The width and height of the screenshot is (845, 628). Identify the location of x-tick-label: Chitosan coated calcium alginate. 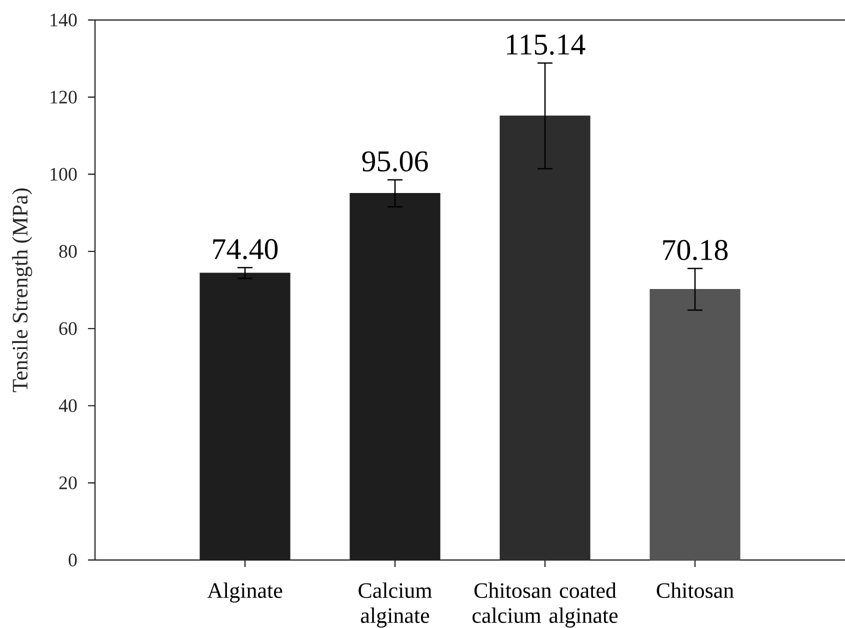
(545, 605).